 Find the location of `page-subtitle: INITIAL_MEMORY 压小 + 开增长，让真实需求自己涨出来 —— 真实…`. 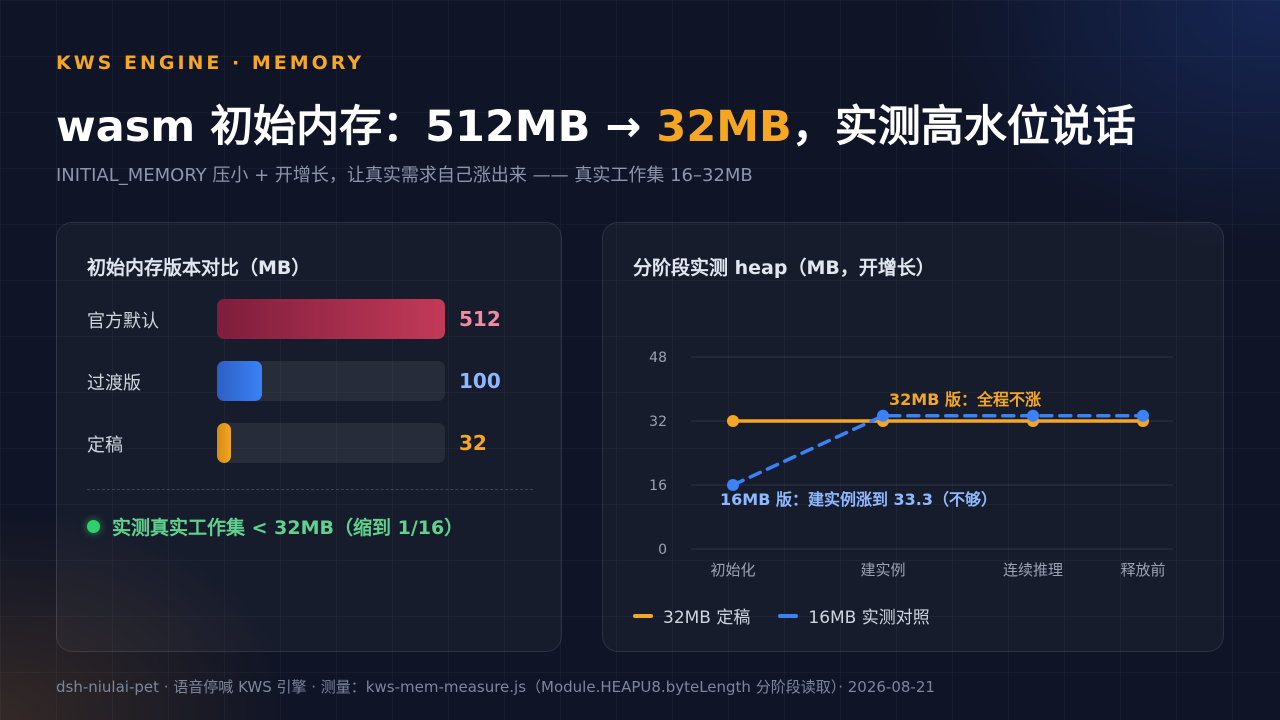

page-subtitle: INITIAL_MEMORY 压小 + 开增长，让真实需求自己涨出来 —— 真实… is located at coordinates (404, 175).